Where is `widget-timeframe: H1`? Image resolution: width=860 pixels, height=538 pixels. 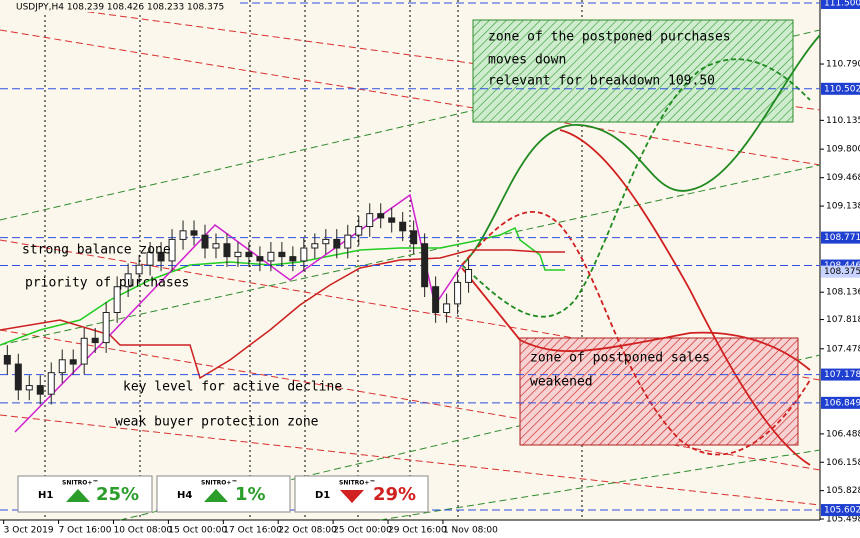 widget-timeframe: H1 is located at coordinates (45, 495).